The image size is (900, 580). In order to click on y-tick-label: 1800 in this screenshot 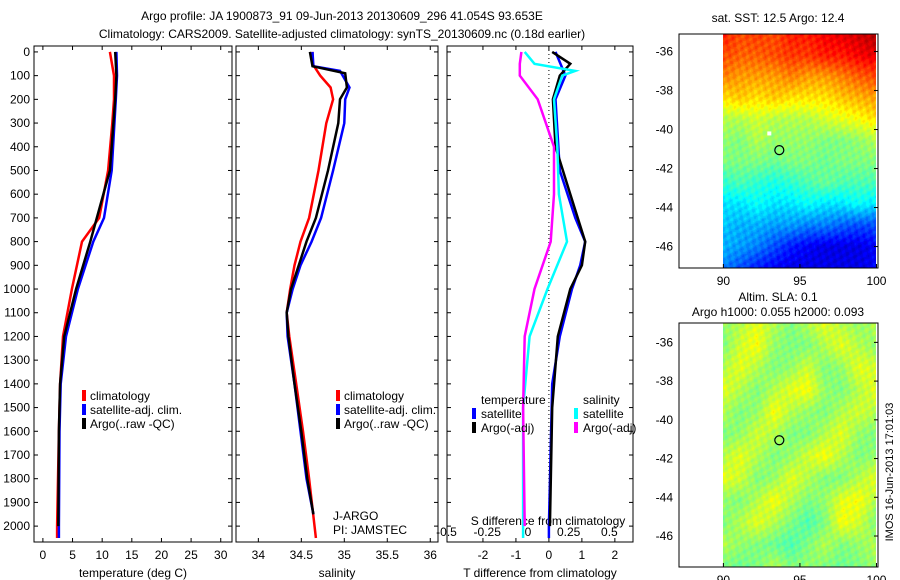, I will do `click(16, 479)`.